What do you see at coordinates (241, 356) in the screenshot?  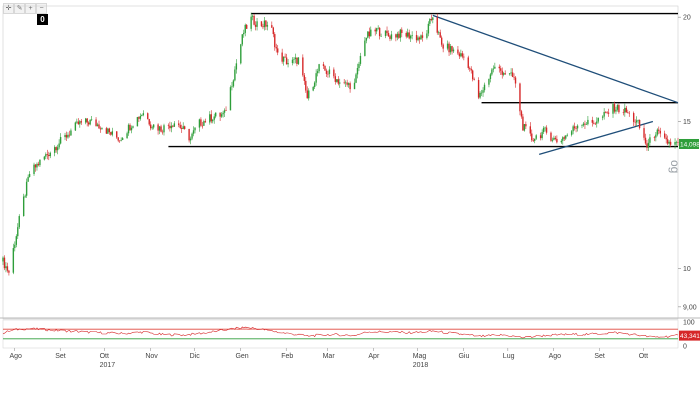 I see `month-tick-label: Gen` at bounding box center [241, 356].